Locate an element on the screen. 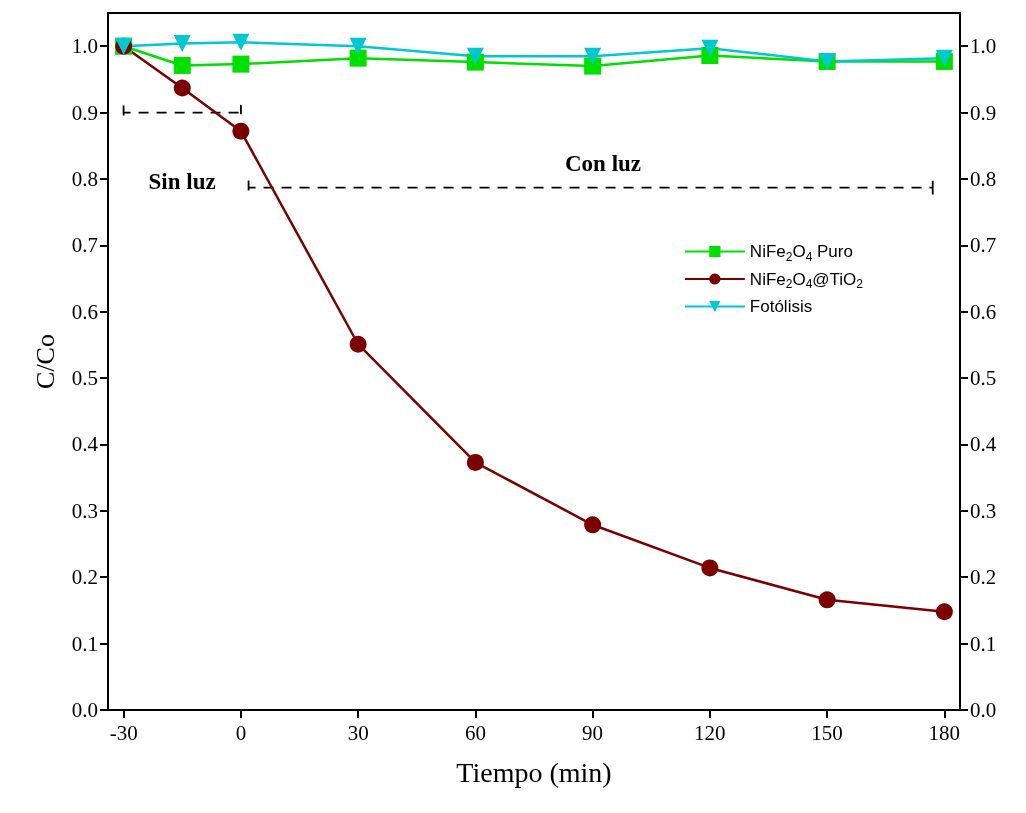 This screenshot has width=1026, height=813. y2-tick-label: 1.0 is located at coordinates (983, 46).